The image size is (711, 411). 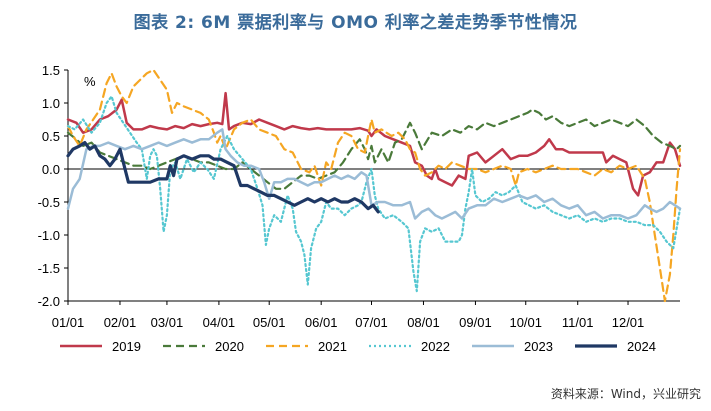 I want to click on y-tick-label: -1.0, so click(x=49, y=235).